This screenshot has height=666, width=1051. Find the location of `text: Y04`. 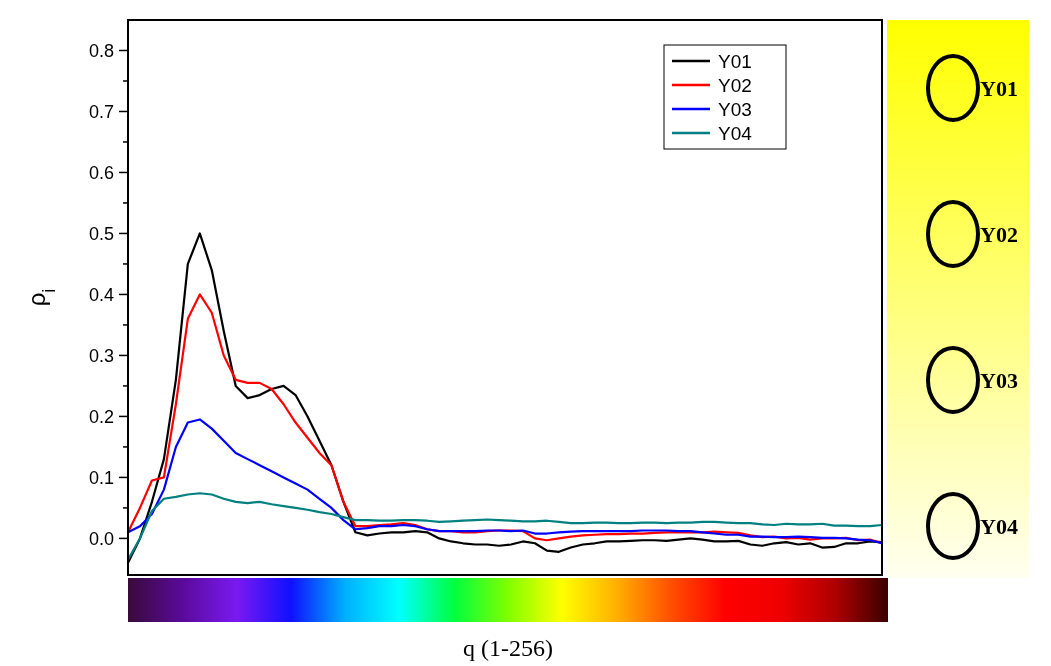

text: Y04 is located at coordinates (999, 526).